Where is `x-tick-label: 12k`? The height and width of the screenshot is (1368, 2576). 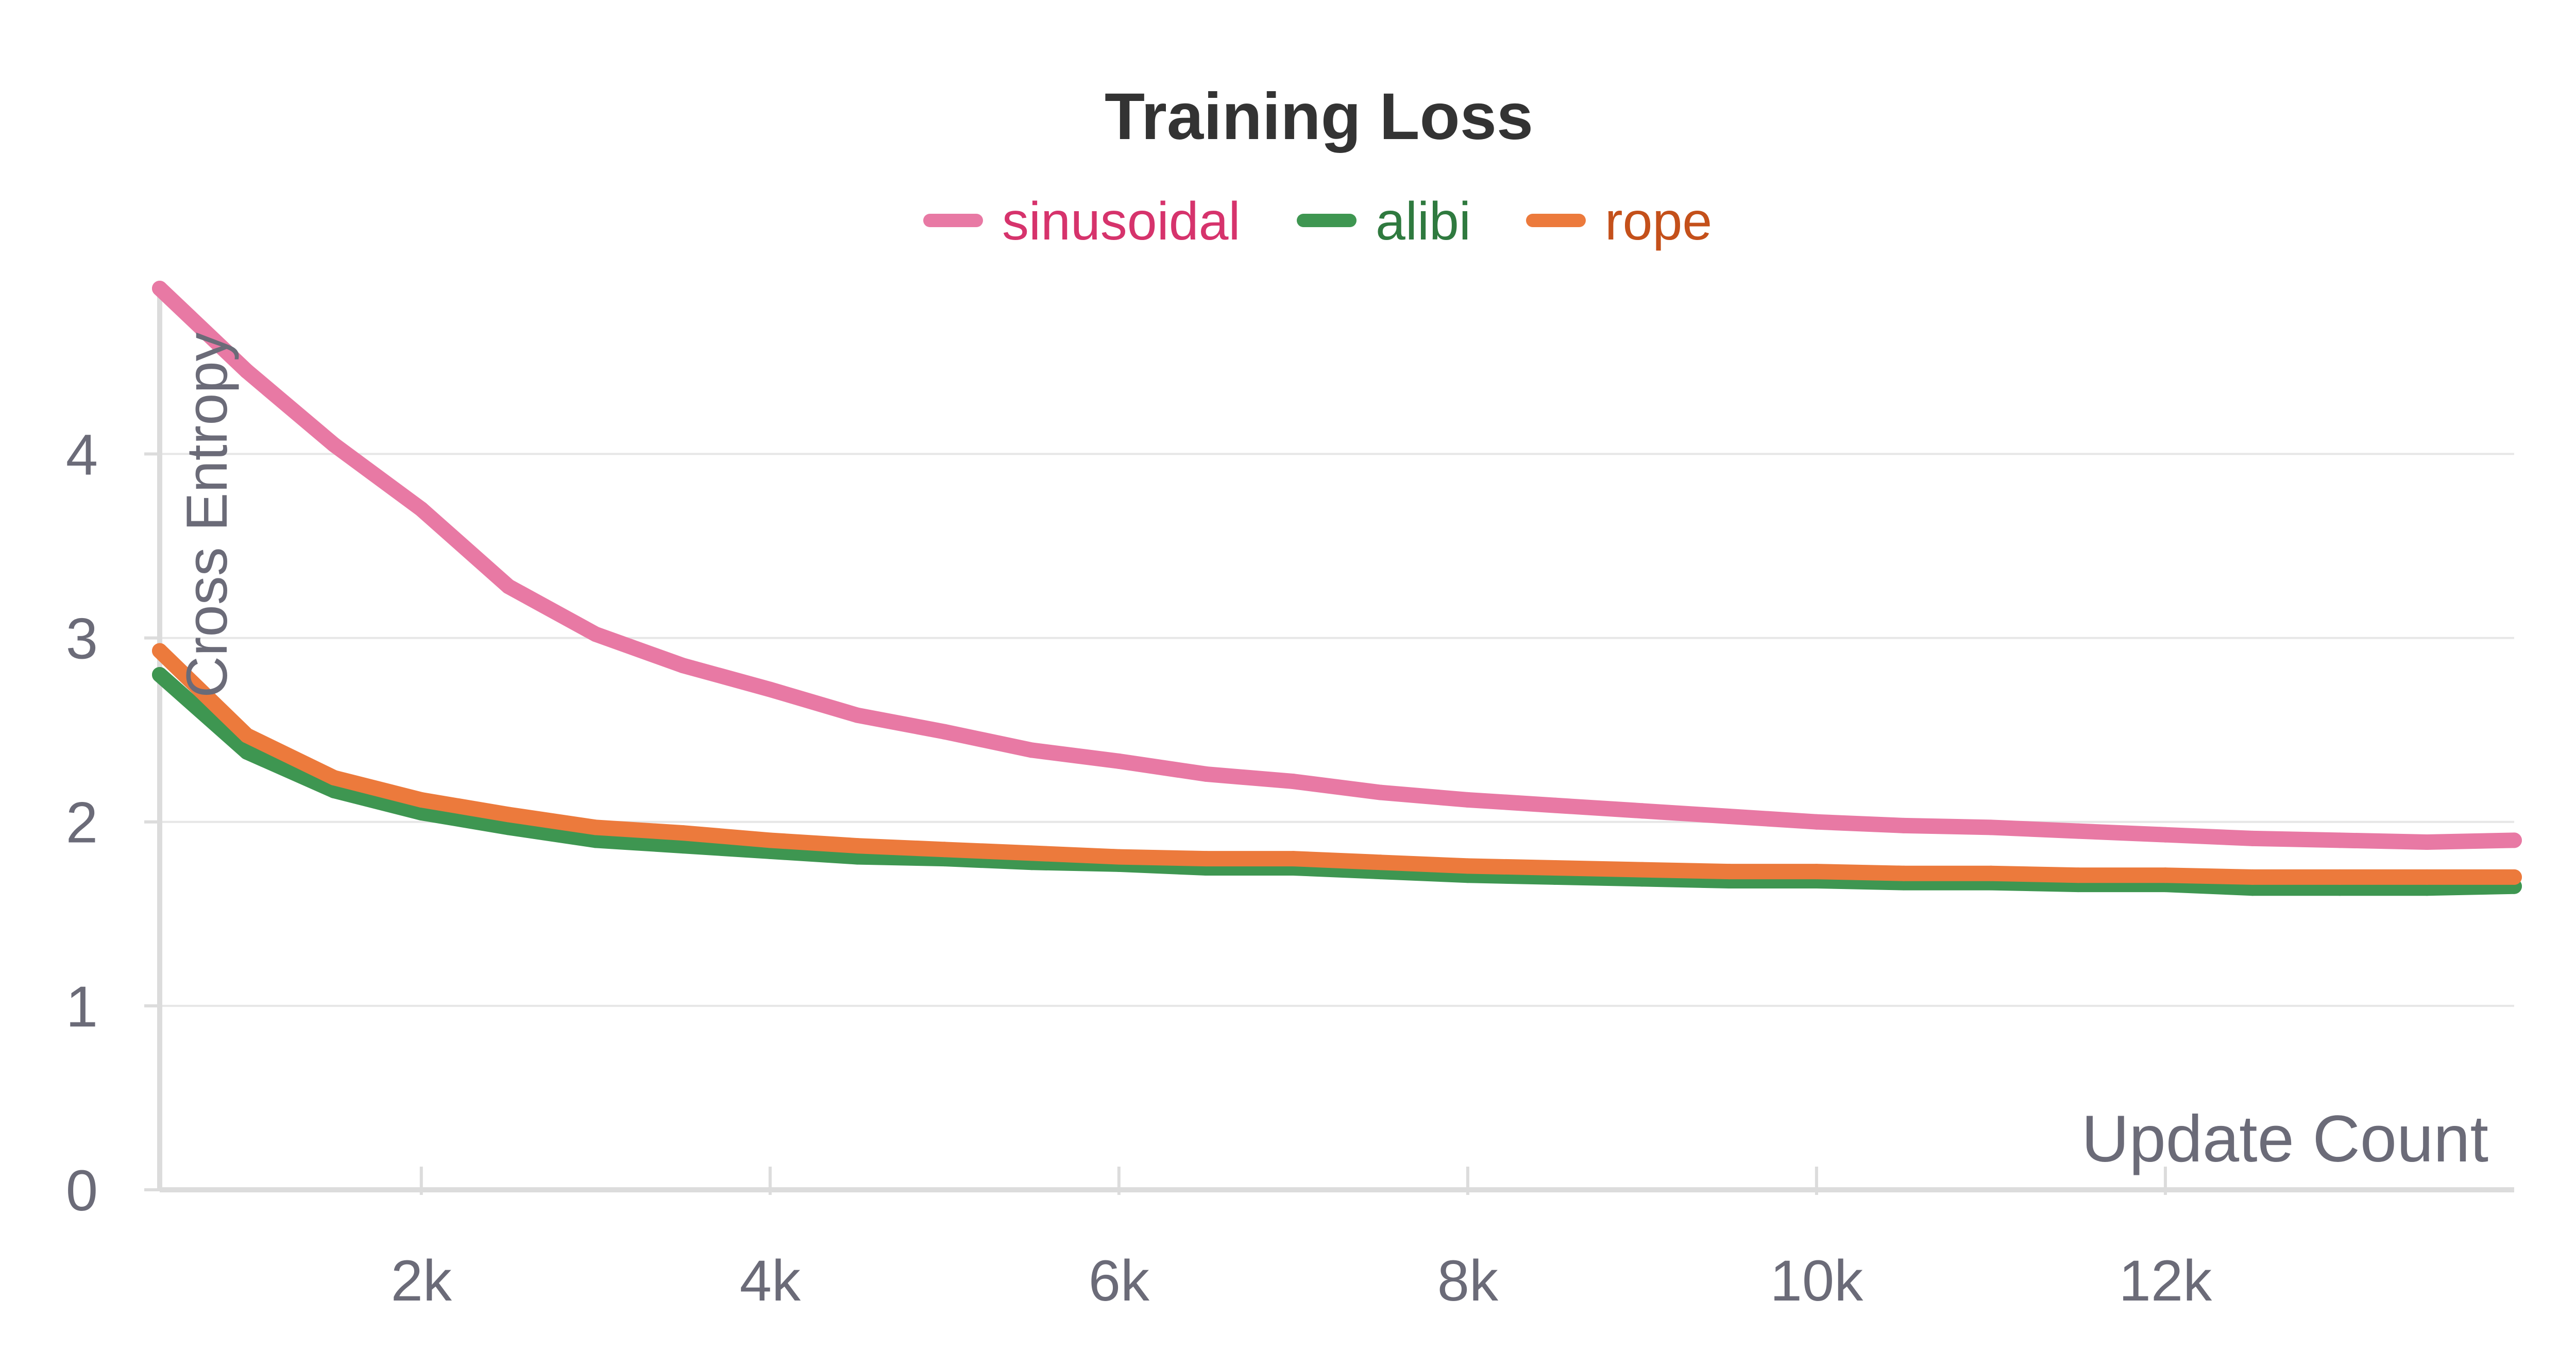 x-tick-label: 12k is located at coordinates (2166, 1281).